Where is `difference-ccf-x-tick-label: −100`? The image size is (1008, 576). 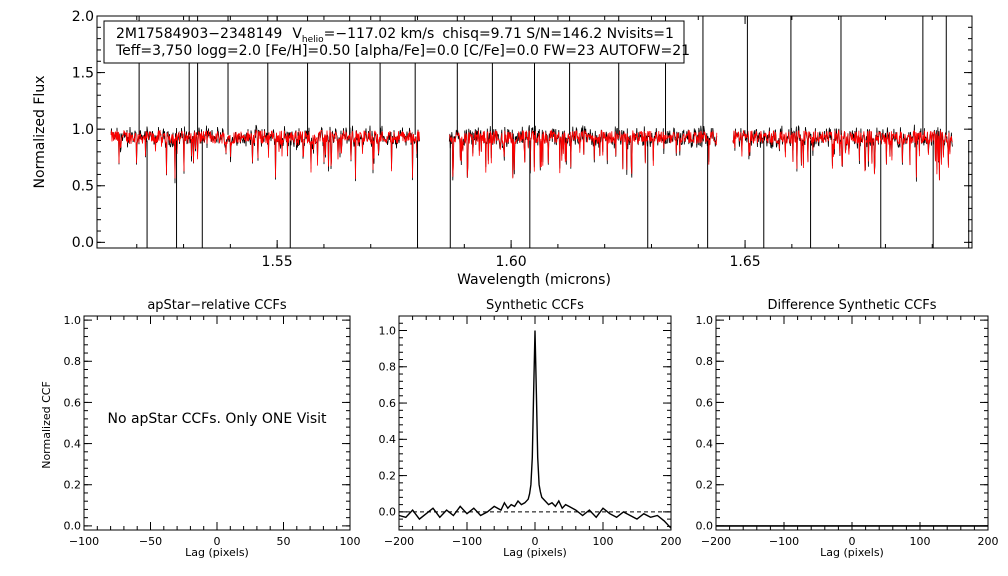 difference-ccf-x-tick-label: −100 is located at coordinates (784, 541).